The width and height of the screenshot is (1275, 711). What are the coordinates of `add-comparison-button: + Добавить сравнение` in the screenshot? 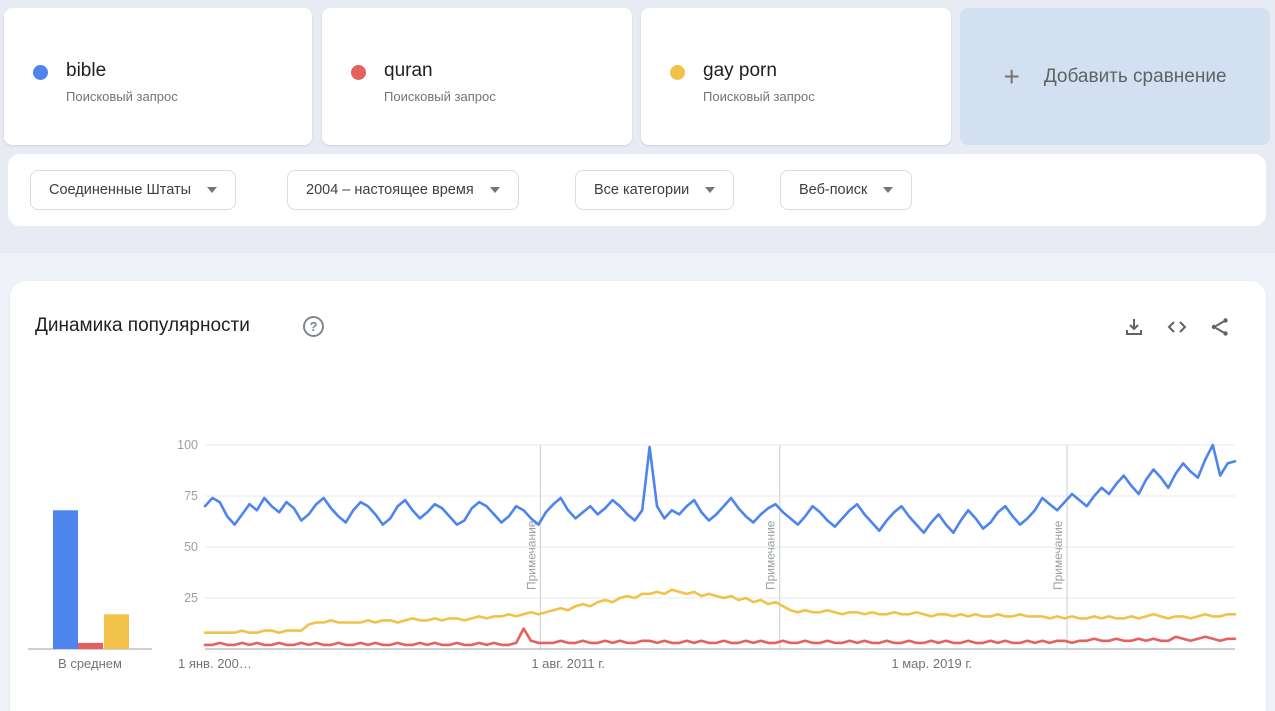 It's located at (1115, 76).